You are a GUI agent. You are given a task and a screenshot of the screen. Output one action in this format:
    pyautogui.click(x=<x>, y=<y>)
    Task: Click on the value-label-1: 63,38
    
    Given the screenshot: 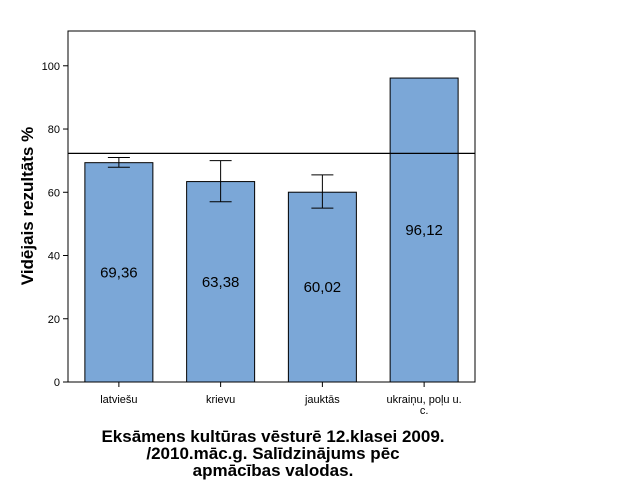 What is the action you would take?
    pyautogui.click(x=221, y=282)
    